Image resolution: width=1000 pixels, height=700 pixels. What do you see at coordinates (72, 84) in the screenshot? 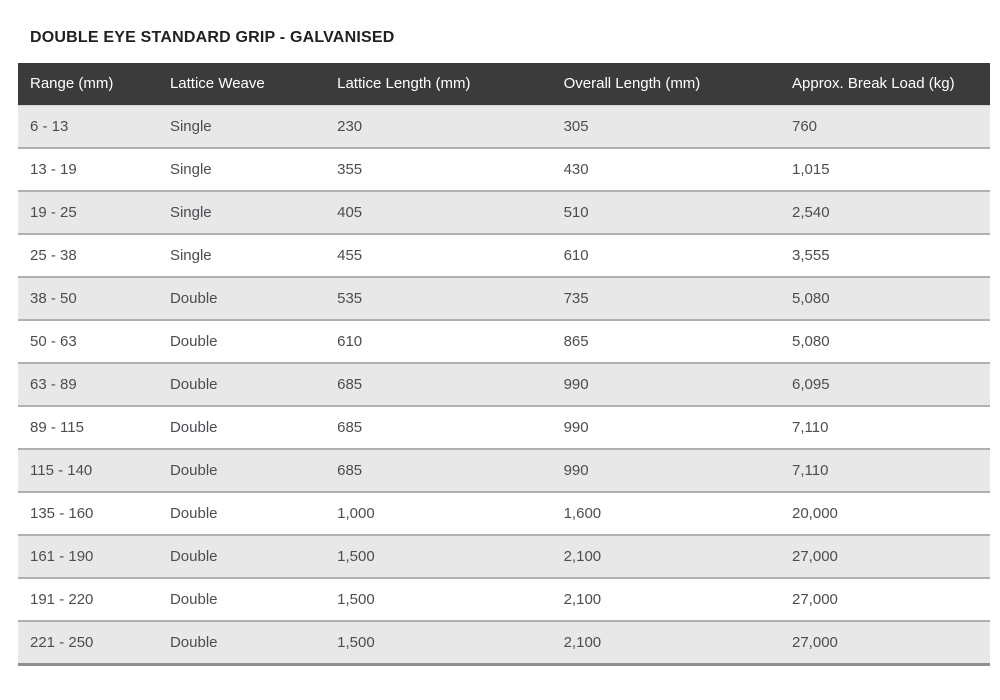
I see `column-header: Range (mm)` at bounding box center [72, 84].